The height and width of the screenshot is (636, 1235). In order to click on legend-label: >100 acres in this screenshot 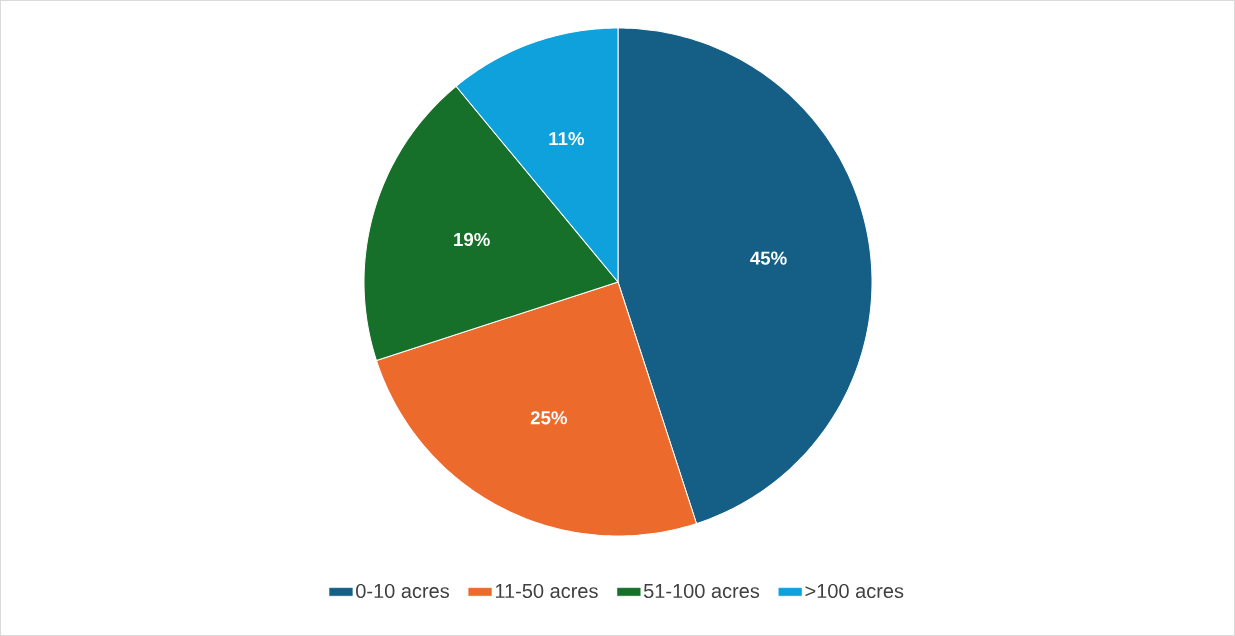, I will do `click(854, 591)`.